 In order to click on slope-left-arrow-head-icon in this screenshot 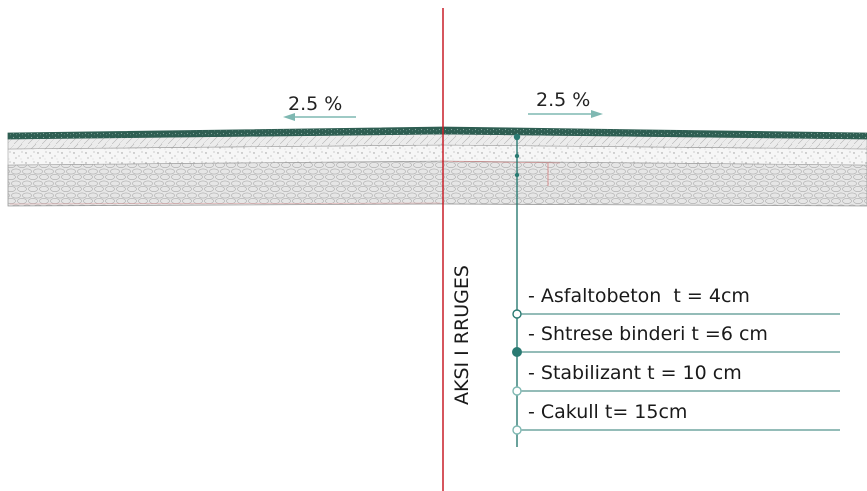, I will do `click(289, 117)`.